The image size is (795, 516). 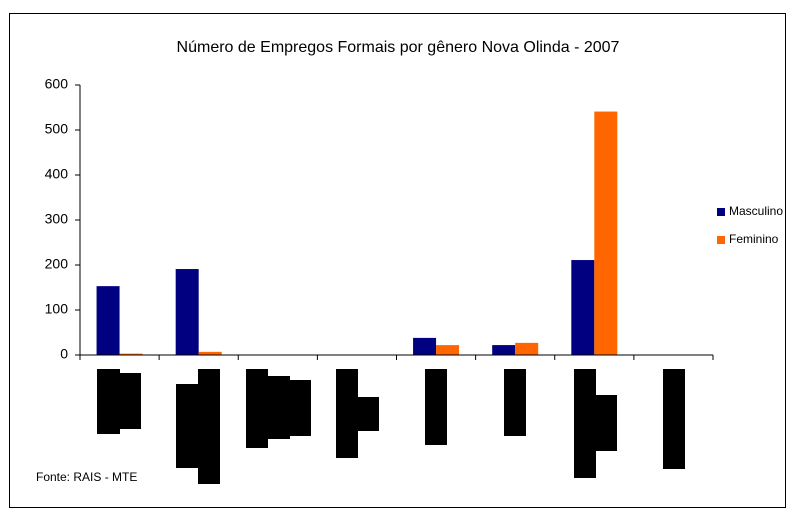 What do you see at coordinates (756, 211) in the screenshot?
I see `legend-label: Masculino` at bounding box center [756, 211].